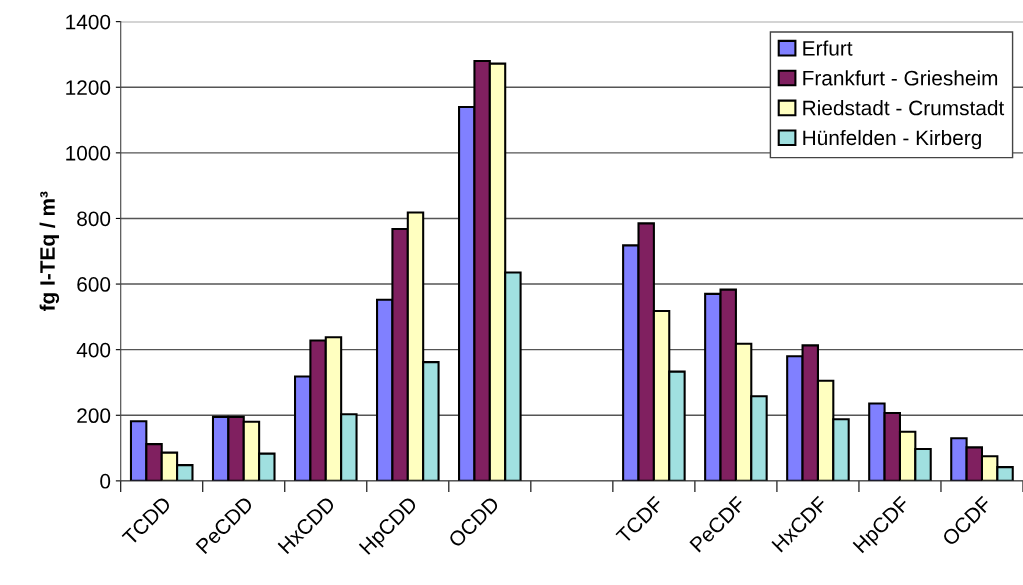 The height and width of the screenshot is (585, 1023). Describe the element at coordinates (94, 219) in the screenshot. I see `y-tick-label: 800` at that location.